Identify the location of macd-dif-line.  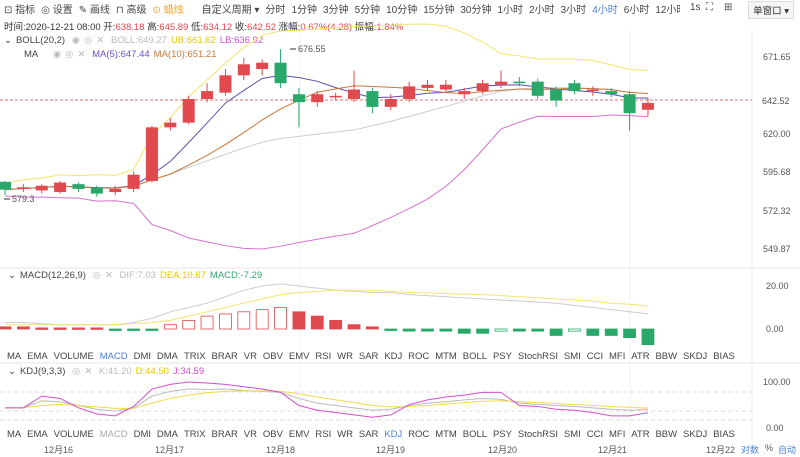
(327, 304).